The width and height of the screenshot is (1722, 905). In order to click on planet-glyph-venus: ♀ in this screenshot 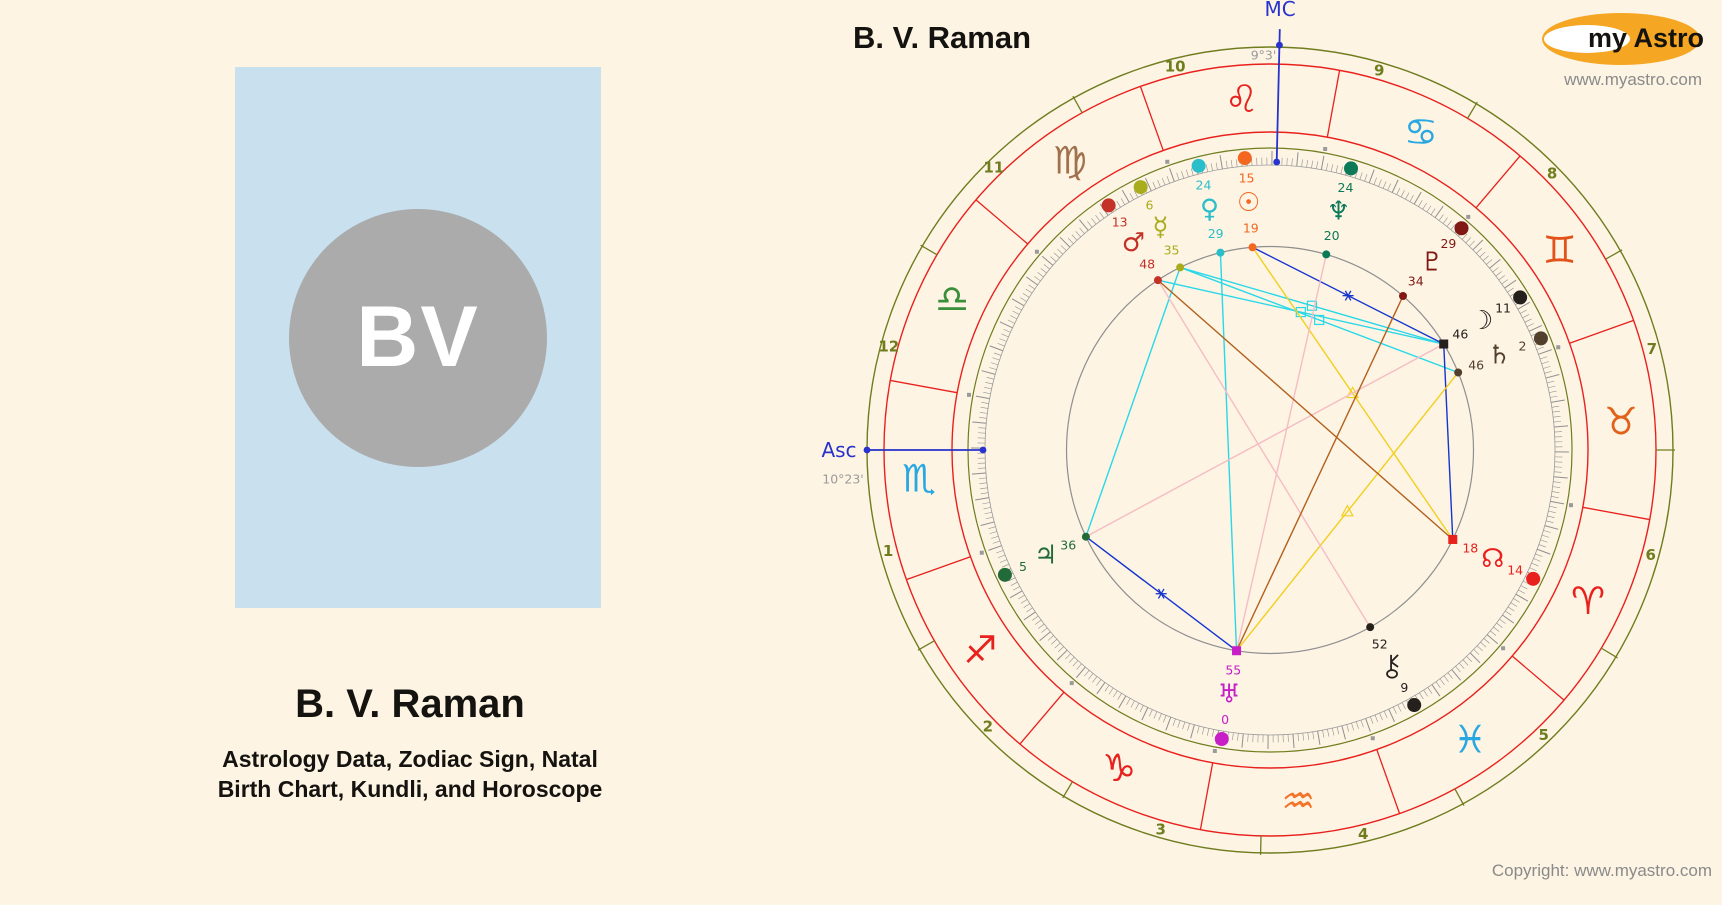, I will do `click(1209, 209)`.